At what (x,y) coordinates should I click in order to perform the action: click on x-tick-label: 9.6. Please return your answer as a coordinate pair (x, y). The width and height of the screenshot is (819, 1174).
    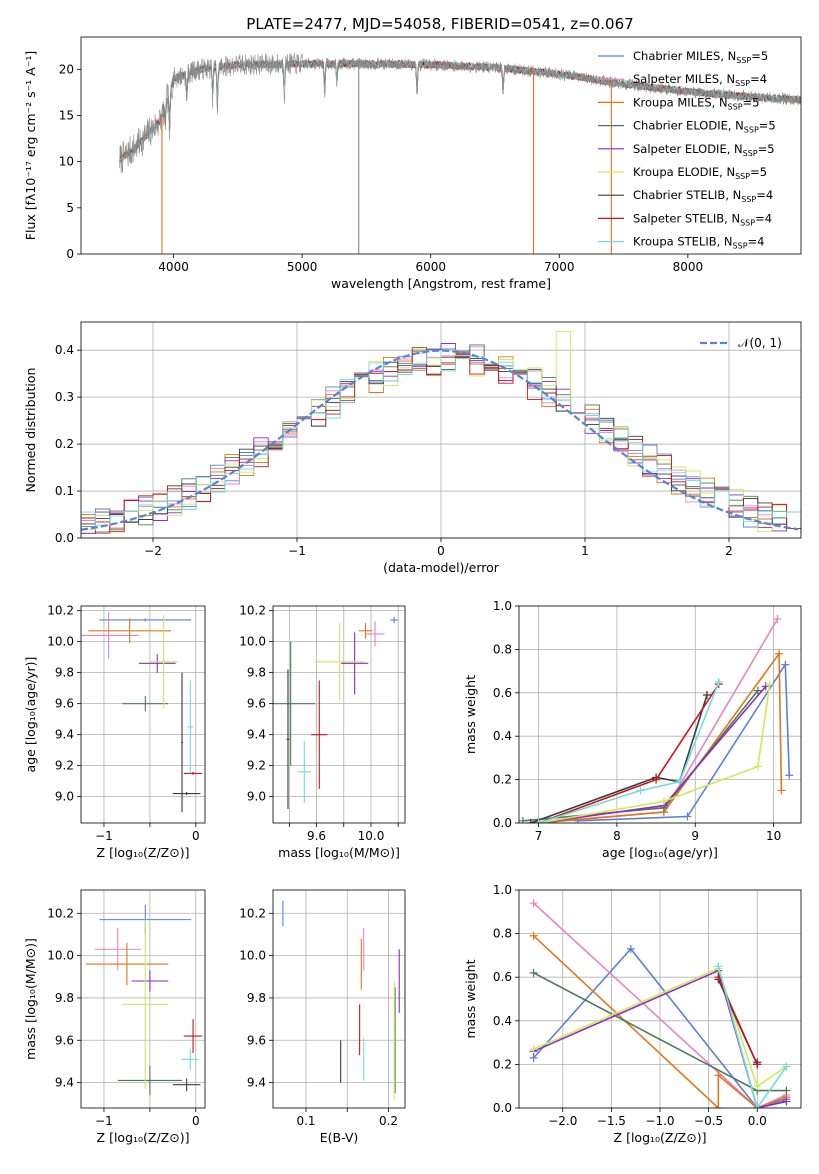
    Looking at the image, I should click on (316, 836).